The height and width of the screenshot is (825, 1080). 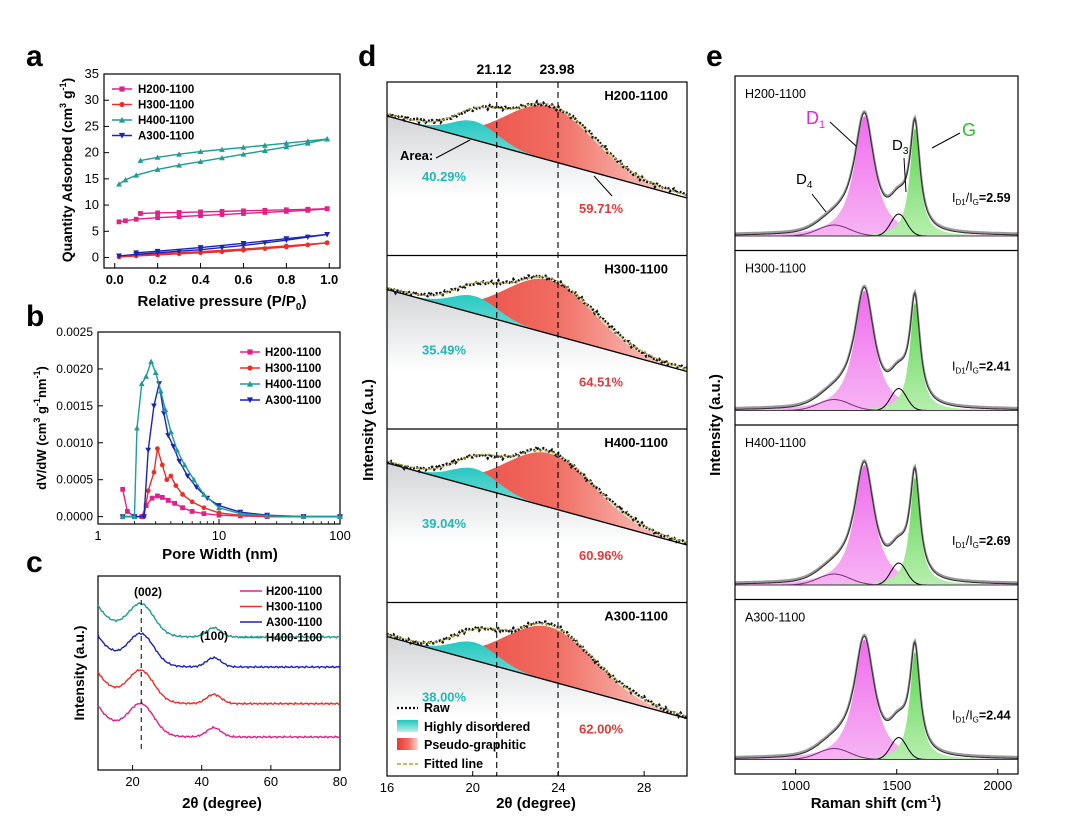 What do you see at coordinates (981, 199) in the screenshot?
I see `e-ratio-0: ID1/IG=2.59` at bounding box center [981, 199].